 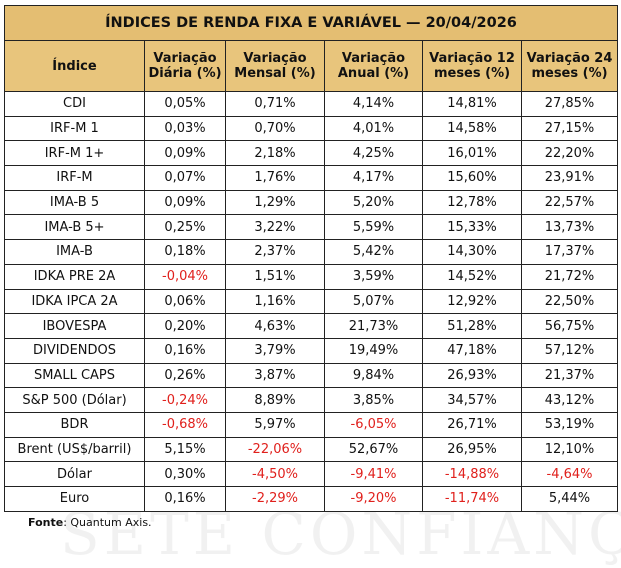 I want to click on variation-cell: 12,92%, so click(x=472, y=301).